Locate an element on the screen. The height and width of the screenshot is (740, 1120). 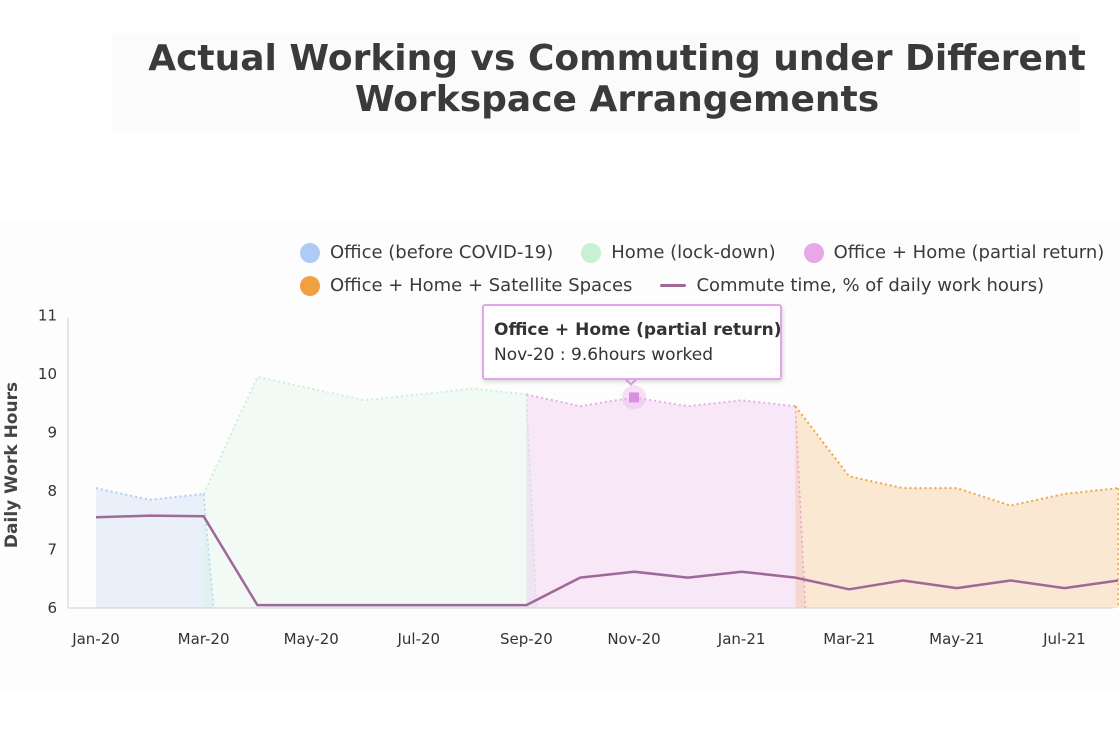
legend-item-home-lockdown: Home (lock-down) is located at coordinates (678, 252).